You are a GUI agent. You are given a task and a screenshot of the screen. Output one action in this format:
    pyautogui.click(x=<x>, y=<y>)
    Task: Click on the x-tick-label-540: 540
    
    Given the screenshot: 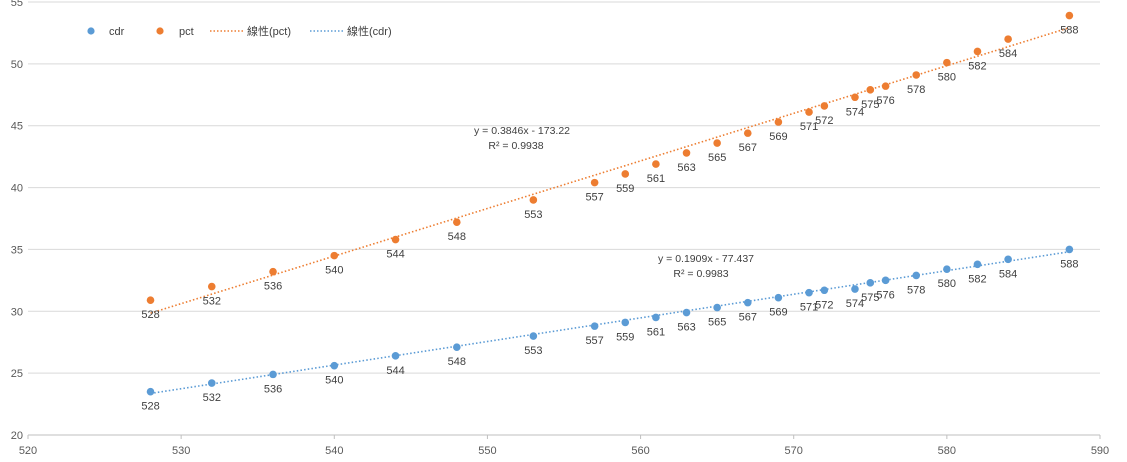 What is the action you would take?
    pyautogui.click(x=334, y=451)
    